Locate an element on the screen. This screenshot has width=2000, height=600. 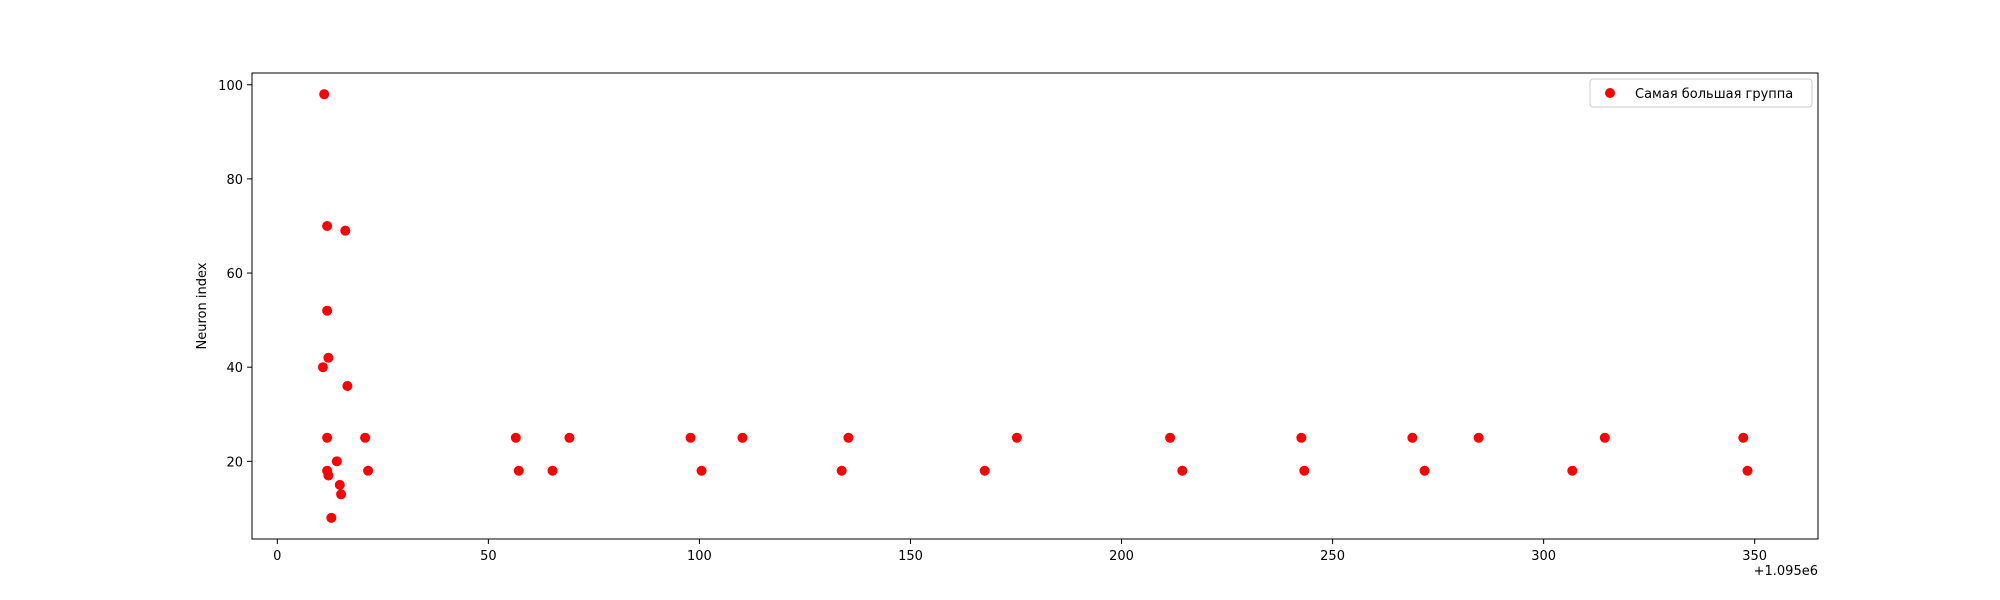
x-tick-label: 0 is located at coordinates (277, 556).